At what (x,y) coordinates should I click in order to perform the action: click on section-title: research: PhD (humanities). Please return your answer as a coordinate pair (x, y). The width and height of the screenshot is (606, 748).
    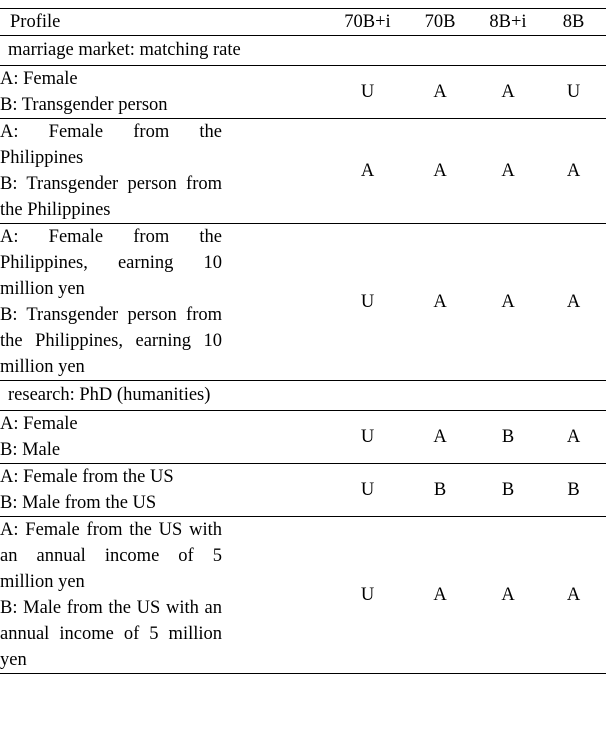
    Looking at the image, I should click on (303, 395).